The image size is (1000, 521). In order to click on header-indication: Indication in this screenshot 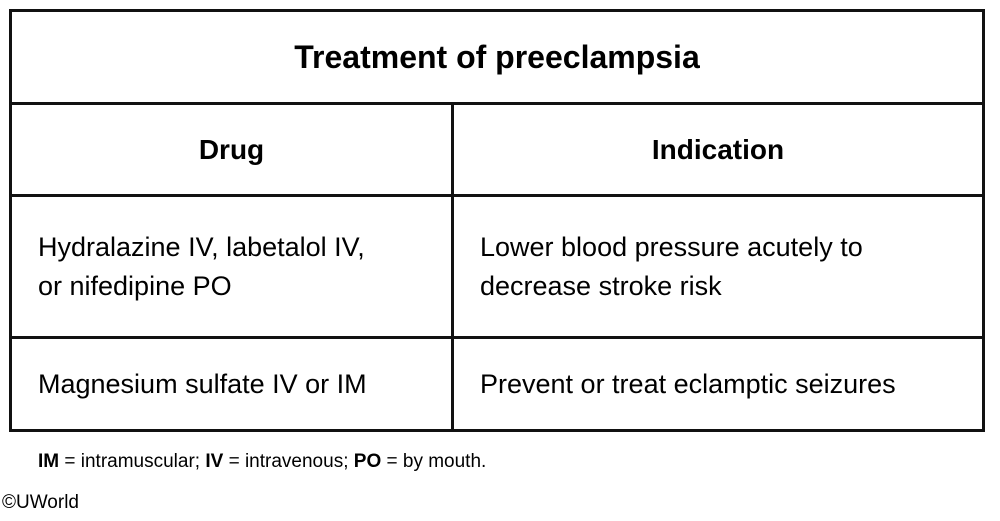, I will do `click(718, 149)`.